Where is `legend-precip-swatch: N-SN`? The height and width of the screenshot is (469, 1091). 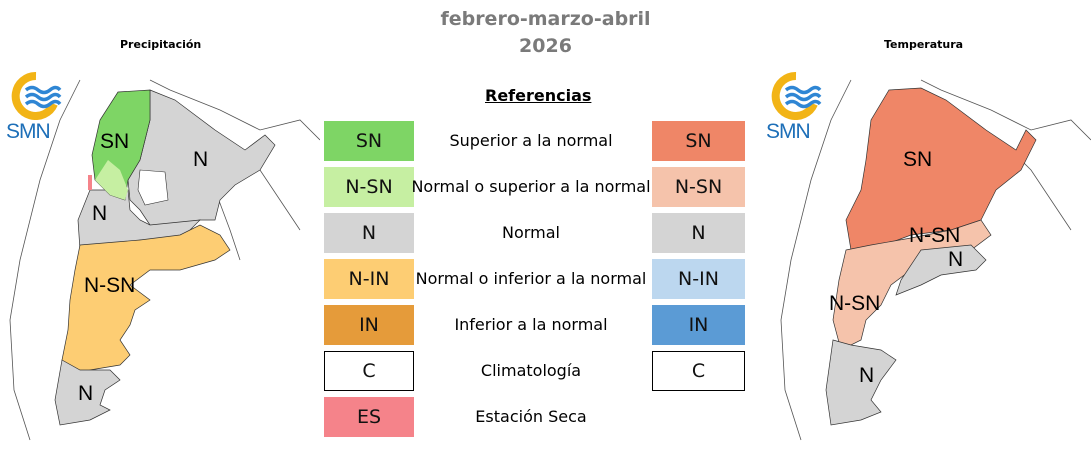 legend-precip-swatch: N-SN is located at coordinates (369, 187).